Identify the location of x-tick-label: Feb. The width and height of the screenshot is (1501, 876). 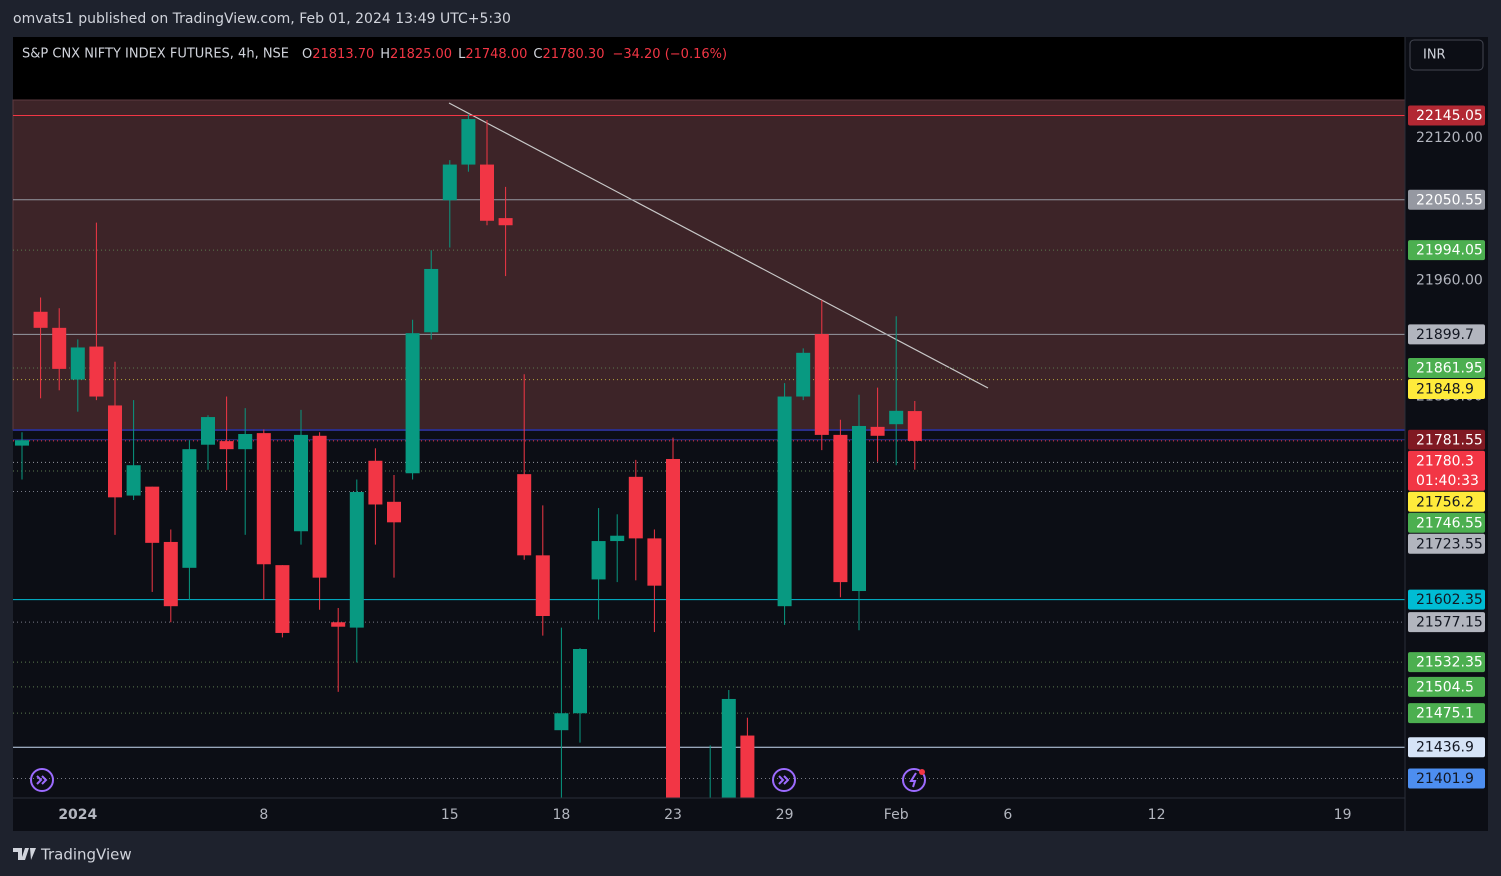
(896, 815).